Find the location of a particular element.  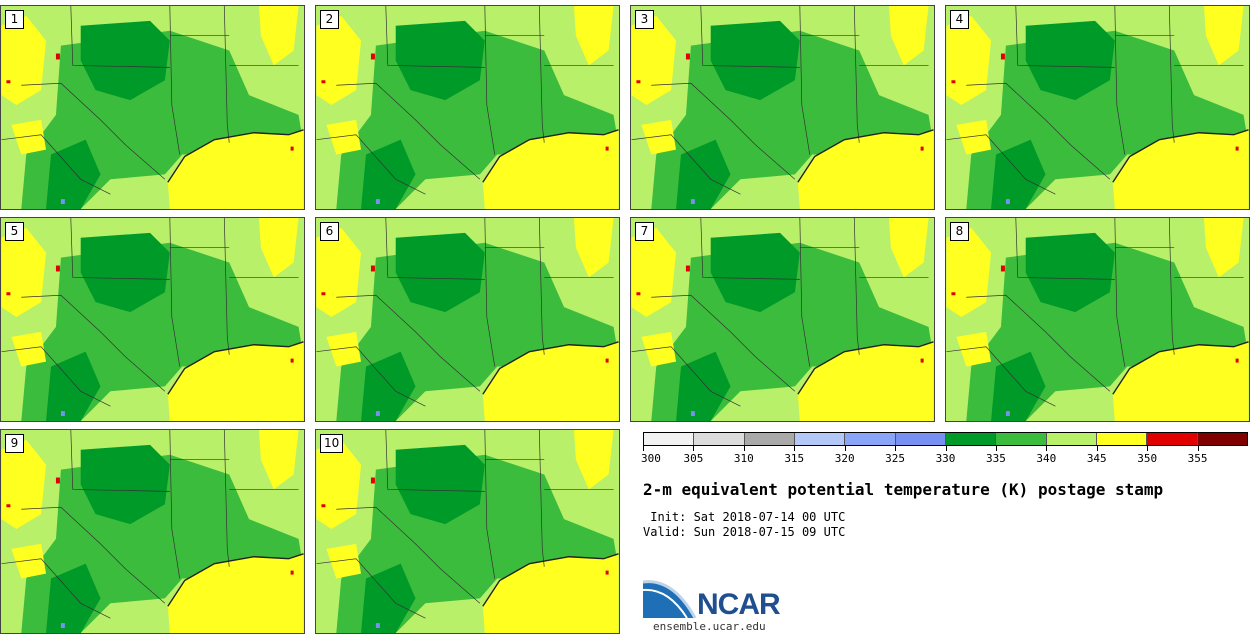

colorbar-tick-label: 335 is located at coordinates (995, 458).